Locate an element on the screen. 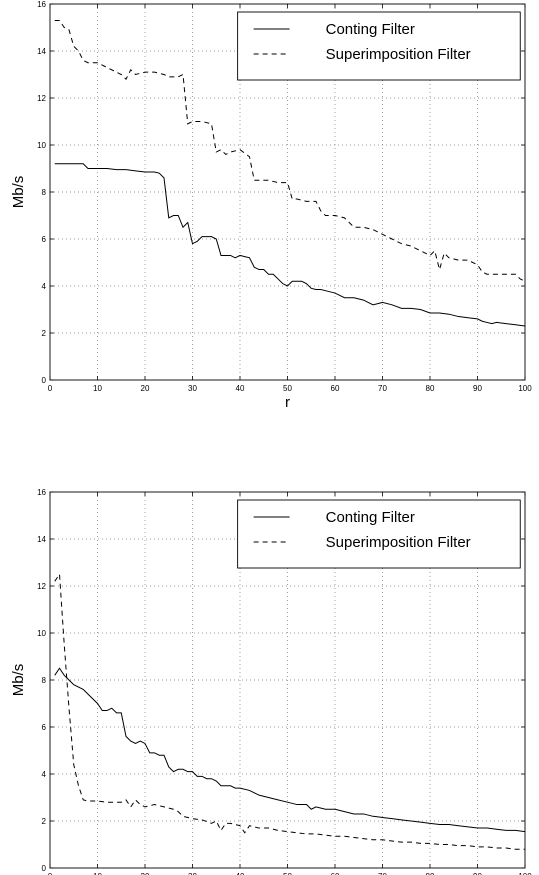 This screenshot has width=539, height=875. x-axis-title: r is located at coordinates (287, 402).